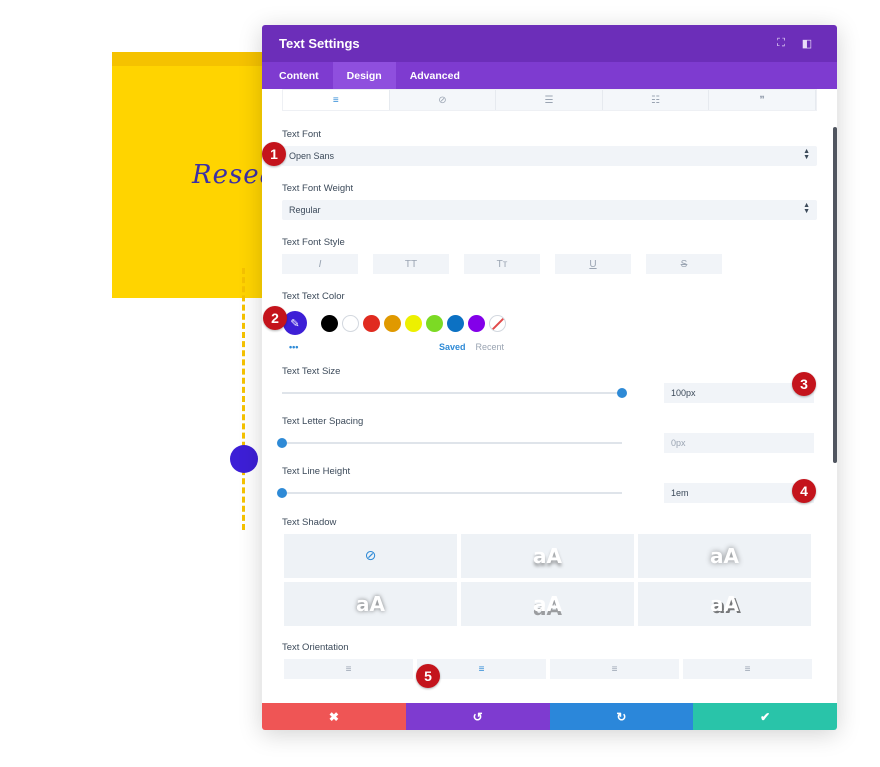 The image size is (880, 767). I want to click on shadow-preset-1: aA, so click(547, 556).